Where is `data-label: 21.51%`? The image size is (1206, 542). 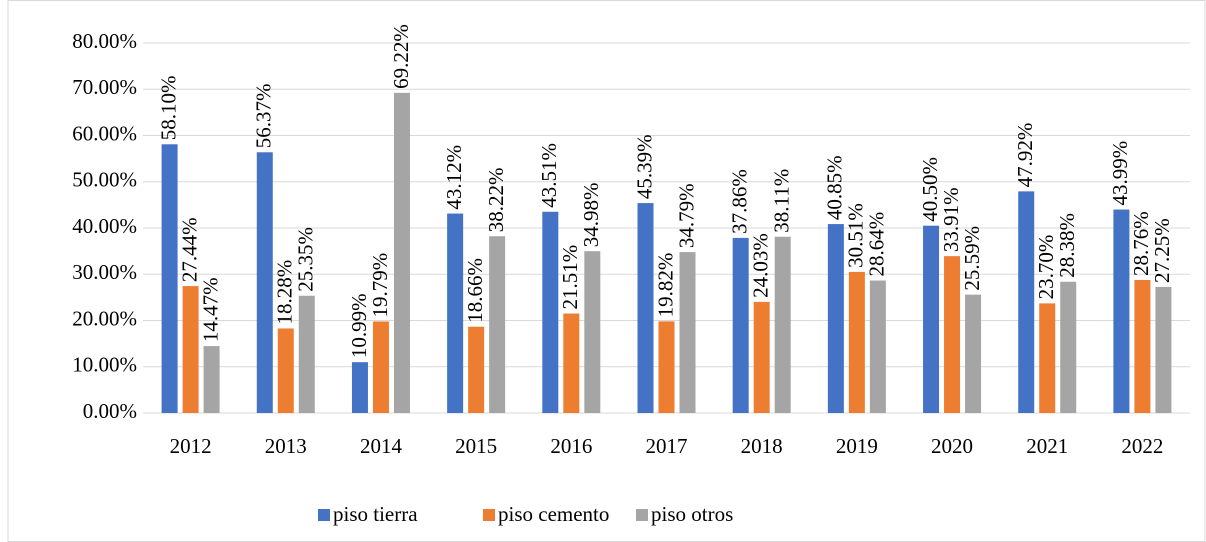 data-label: 21.51% is located at coordinates (570, 277).